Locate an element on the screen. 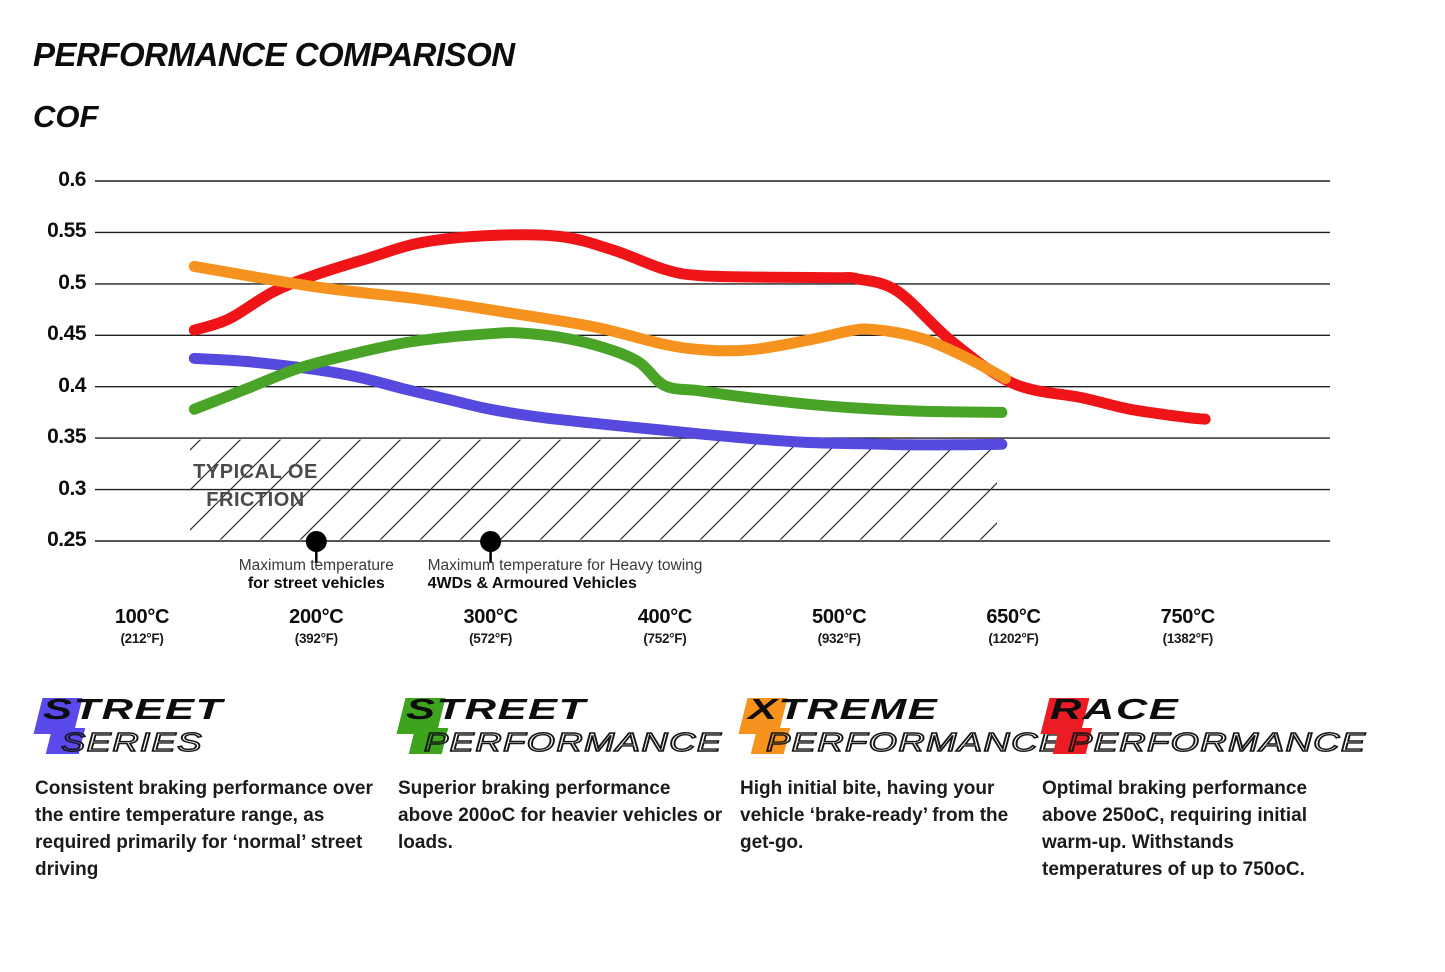 The image size is (1445, 972). x-tick-fahrenheit: (212°F) is located at coordinates (142, 638).